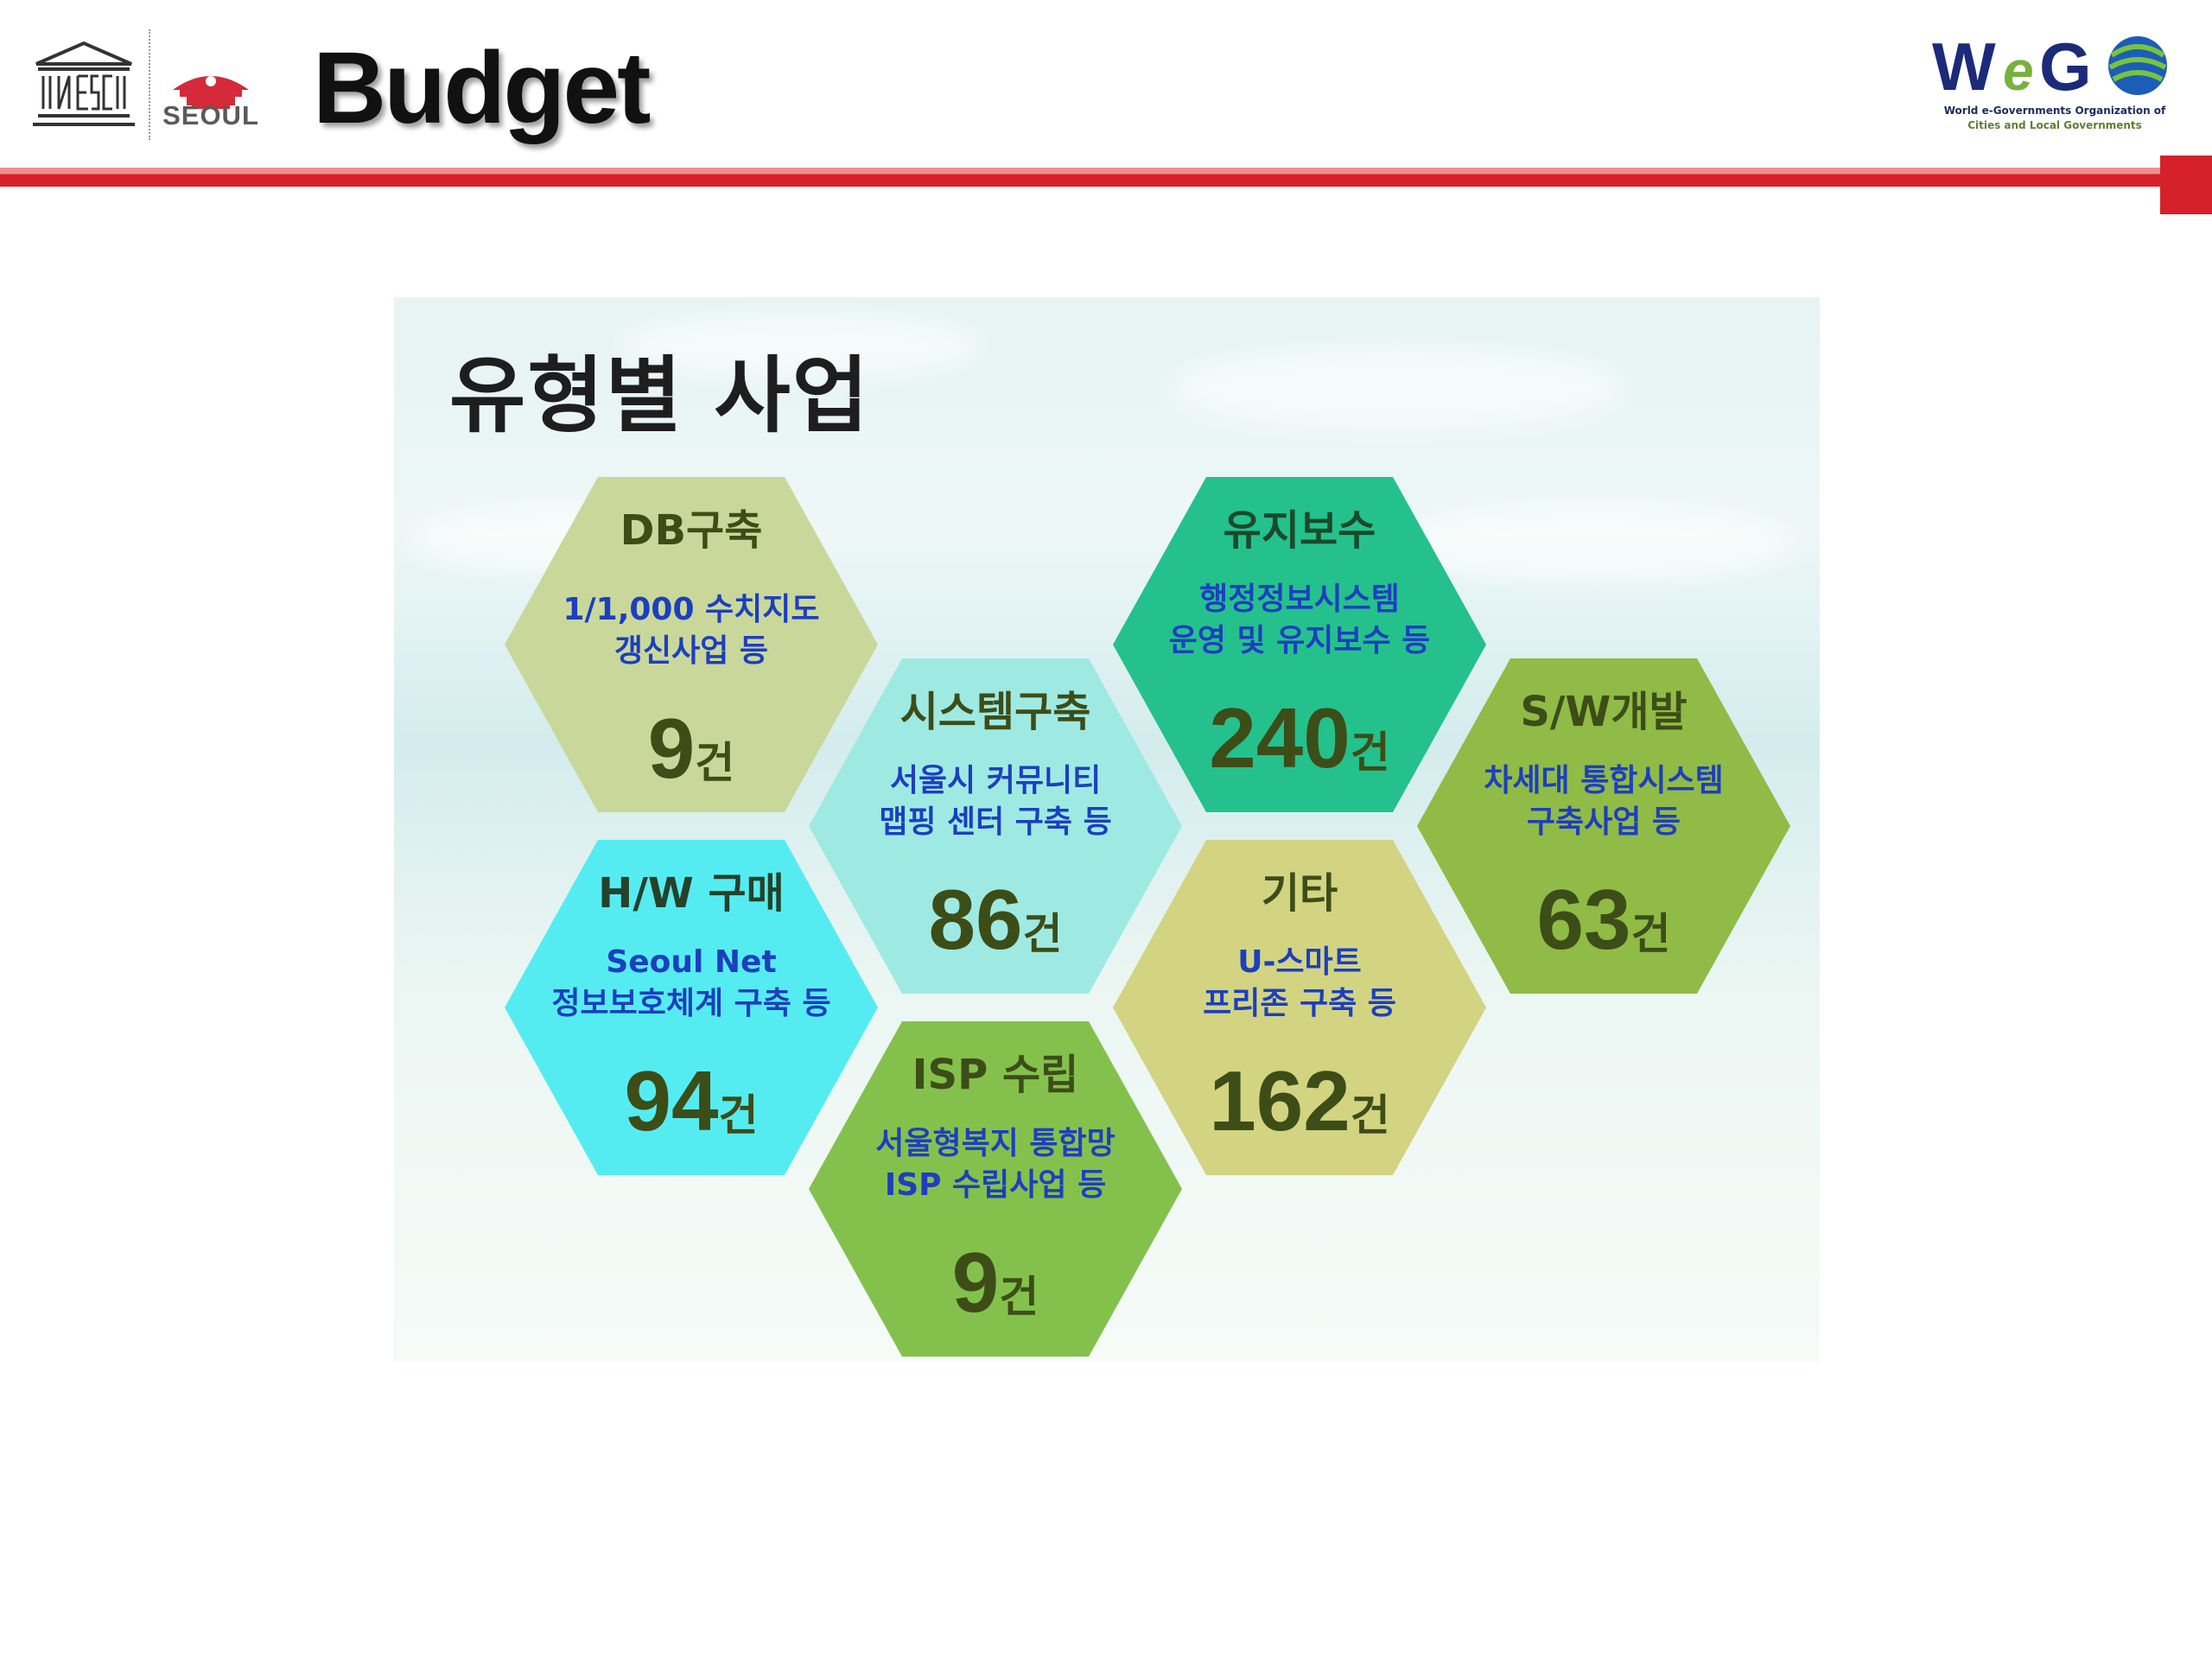 The width and height of the screenshot is (2212, 1659). I want to click on hex-category: ISP 수립, so click(995, 1075).